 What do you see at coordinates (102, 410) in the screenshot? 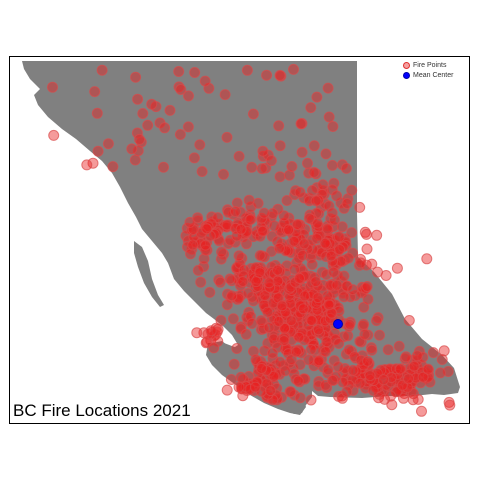
I see `map-title: BC Fire Locations 2021` at bounding box center [102, 410].